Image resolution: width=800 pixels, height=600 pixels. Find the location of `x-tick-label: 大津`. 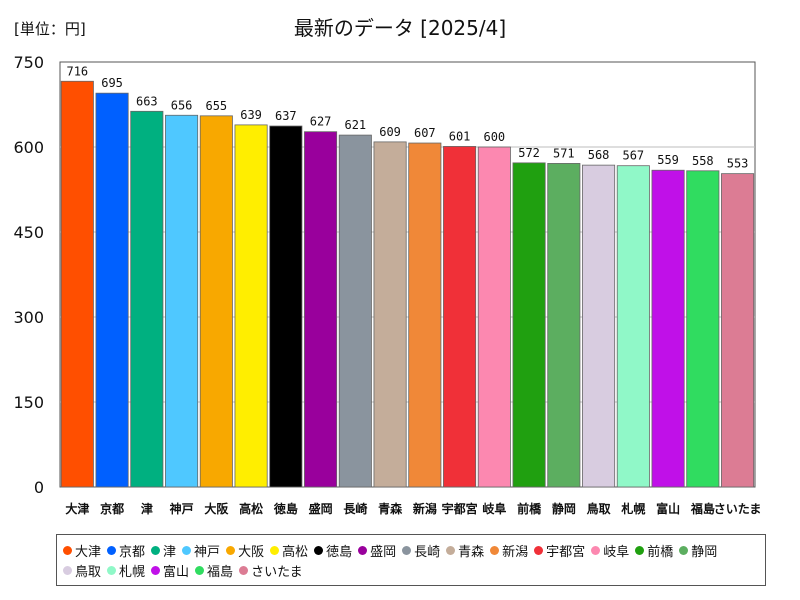

x-tick-label: 大津 is located at coordinates (77, 508).